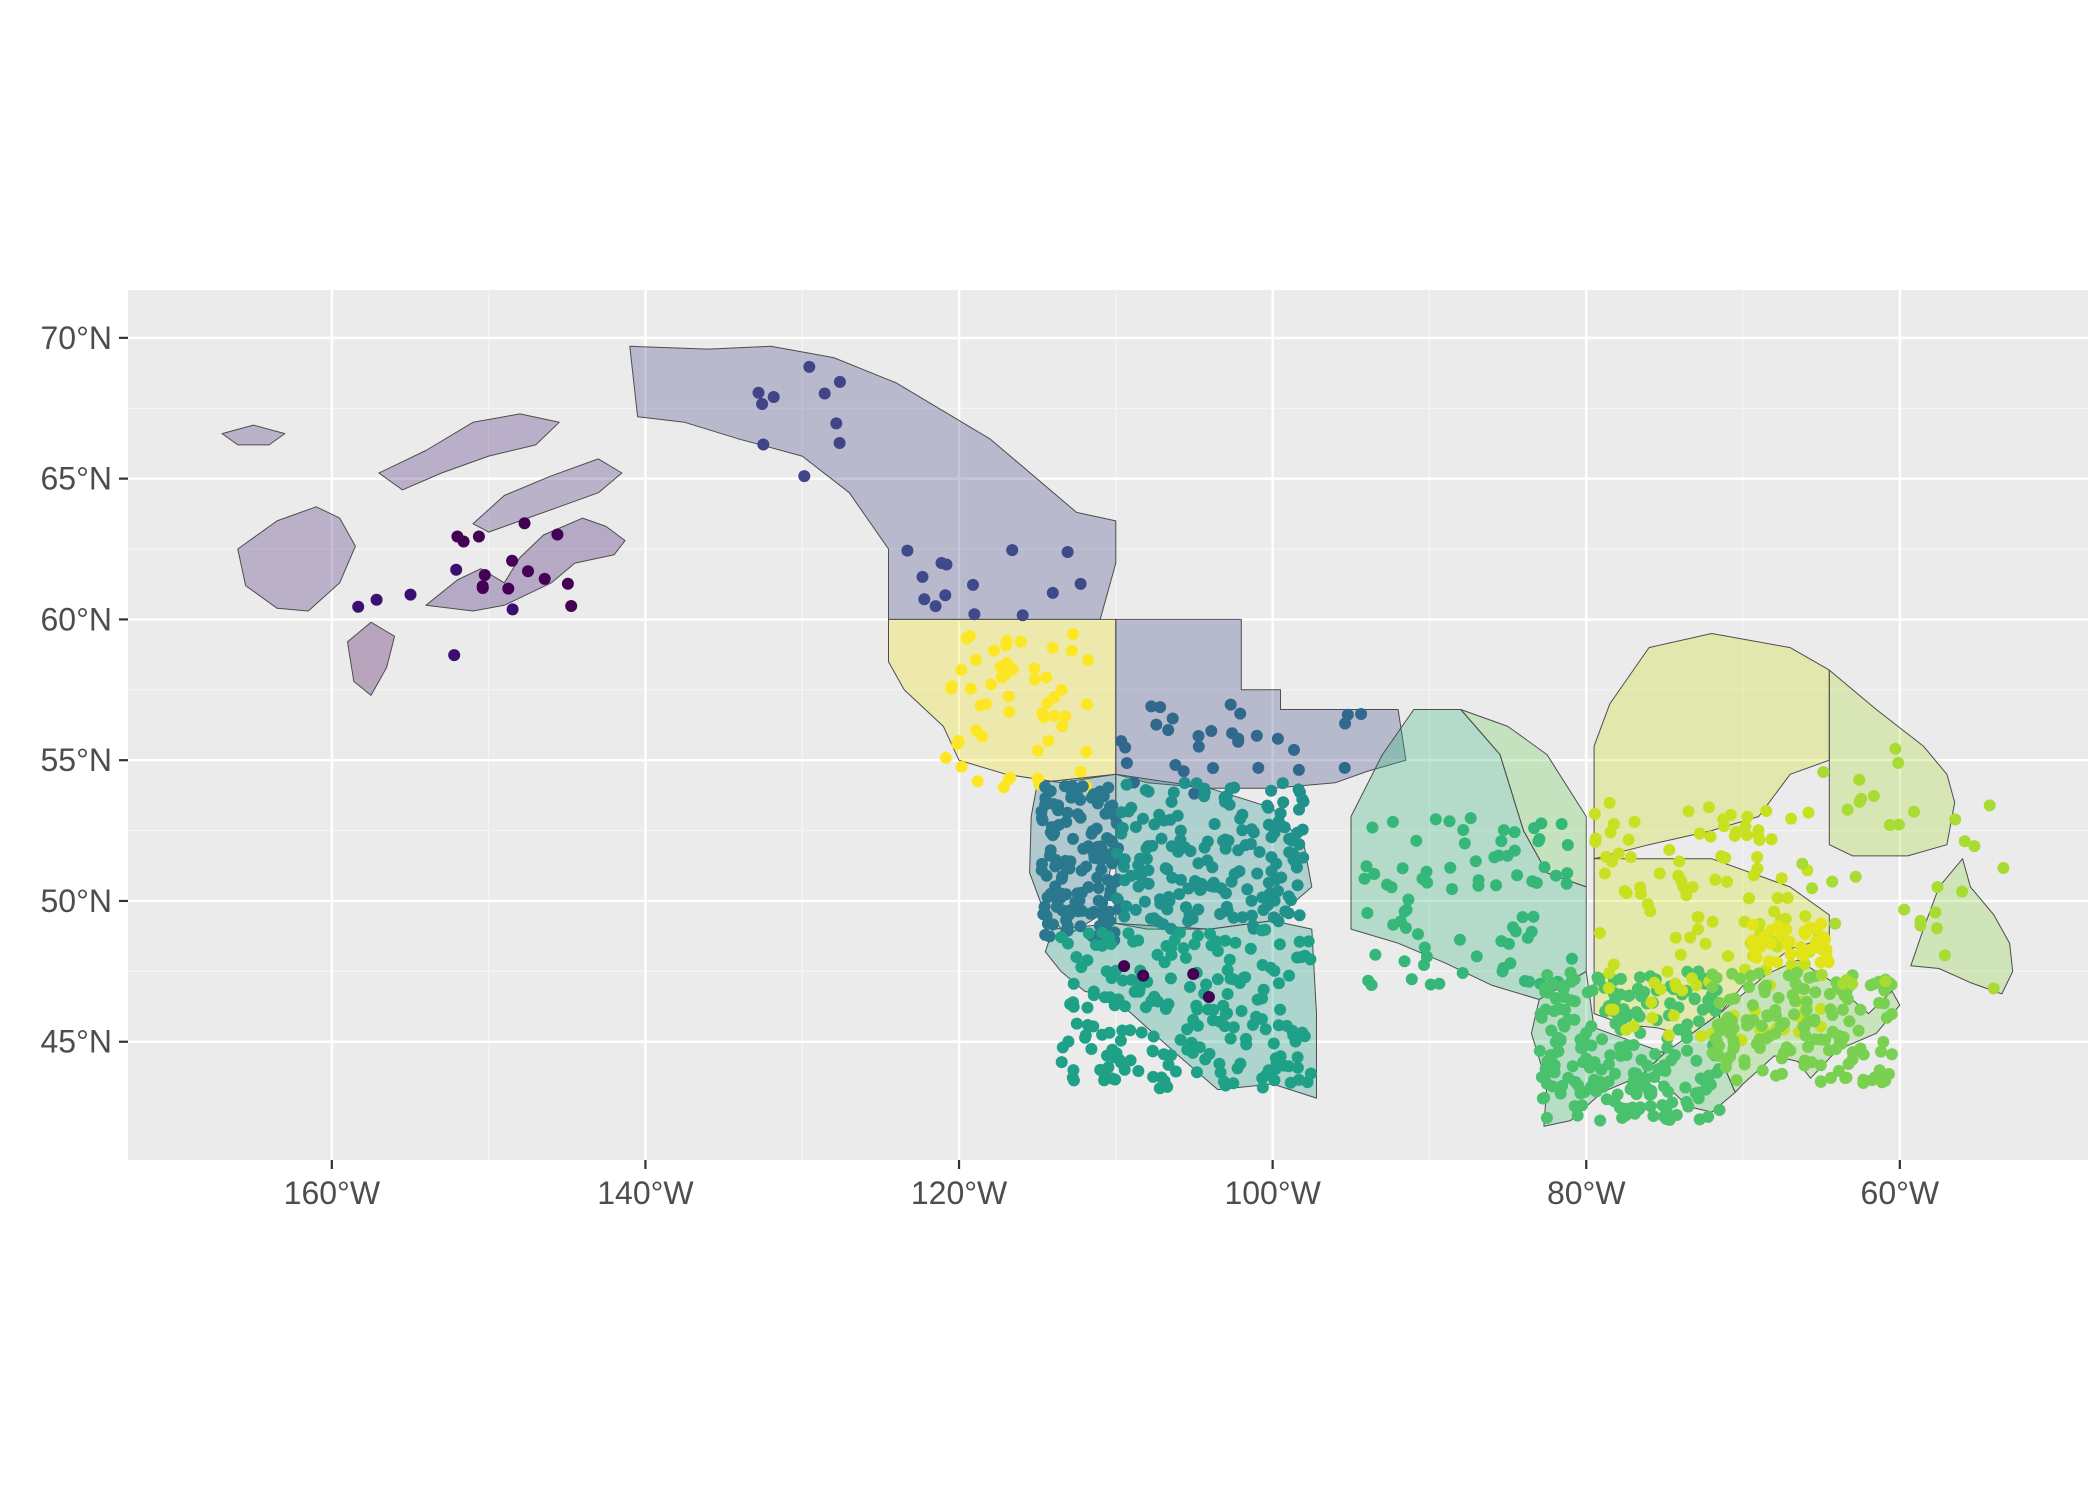 This screenshot has width=2100, height=1500. What do you see at coordinates (332, 1193) in the screenshot?
I see `x-tick-label: 160°W` at bounding box center [332, 1193].